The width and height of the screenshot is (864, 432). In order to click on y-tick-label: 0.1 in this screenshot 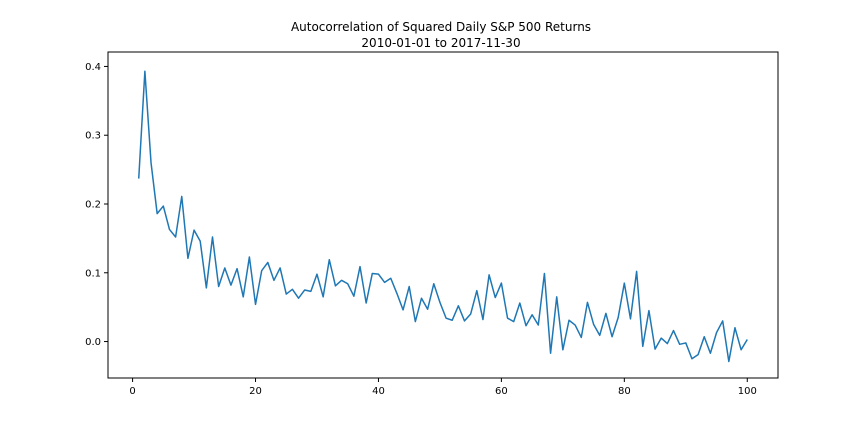, I will do `click(93, 273)`.